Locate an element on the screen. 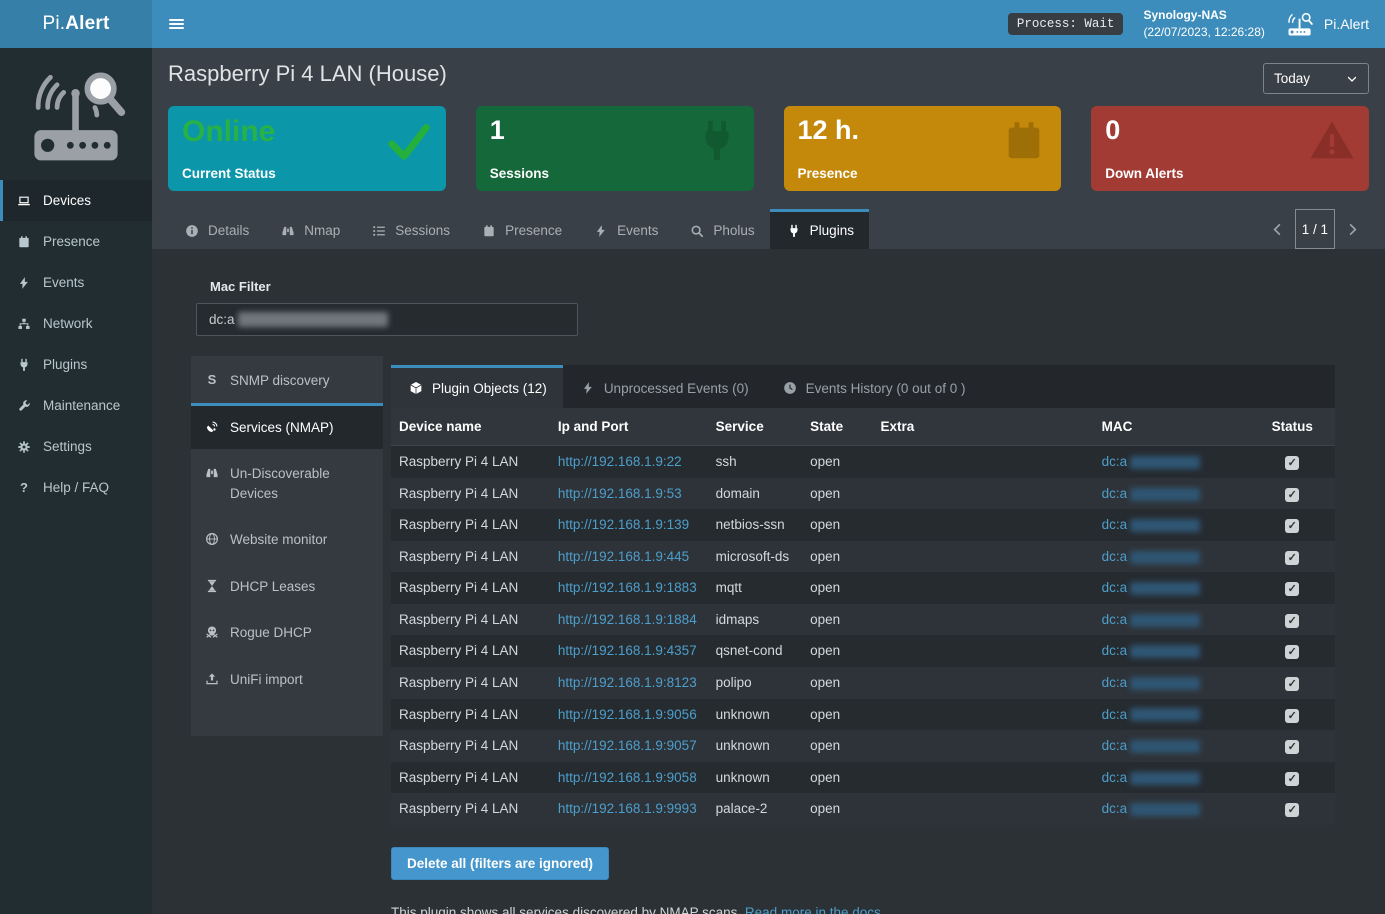  tab-events: Events is located at coordinates (625, 229).